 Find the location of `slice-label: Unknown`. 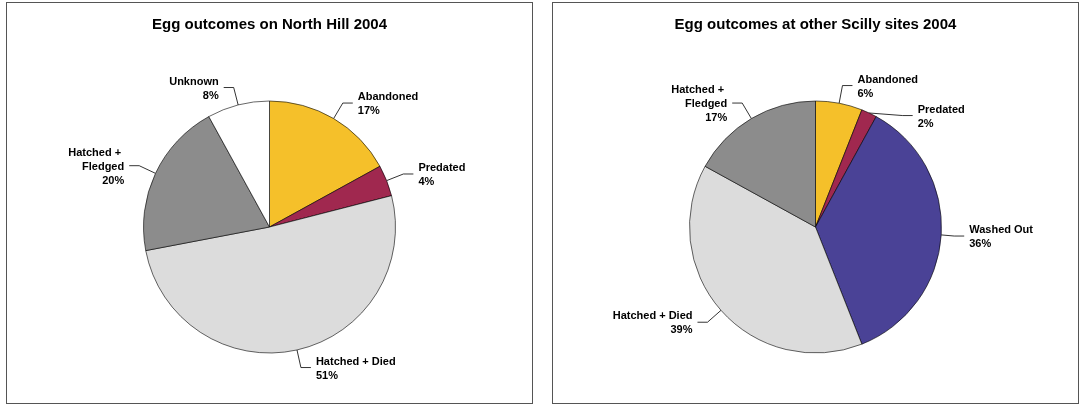

slice-label: Unknown is located at coordinates (194, 80).